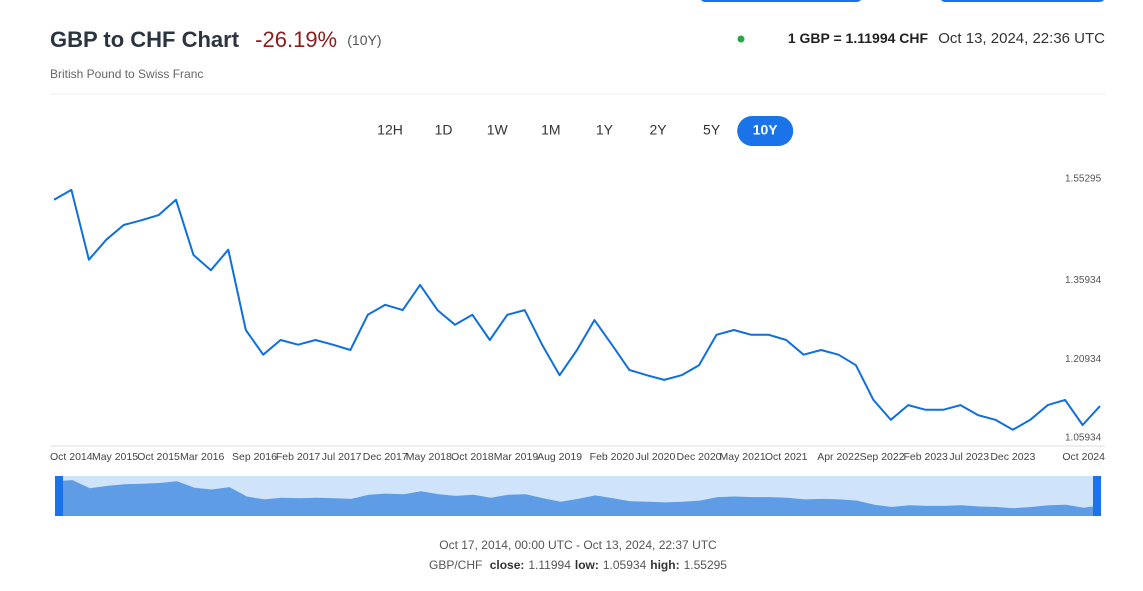 The height and width of the screenshot is (591, 1143). I want to click on x-tick-label: Sep 2016, so click(254, 457).